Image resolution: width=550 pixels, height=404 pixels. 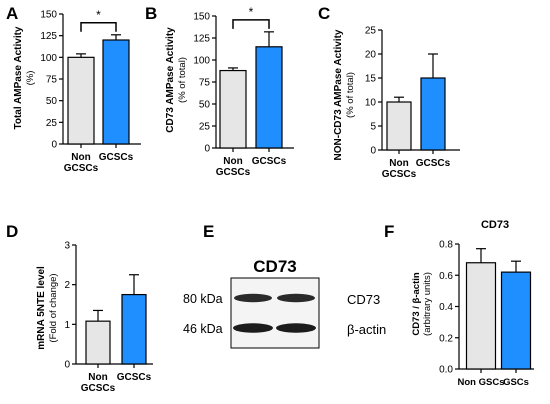 I want to click on blot-panel-e: E CD73 80 kDa 46 kDa, so click(x=251, y=285).